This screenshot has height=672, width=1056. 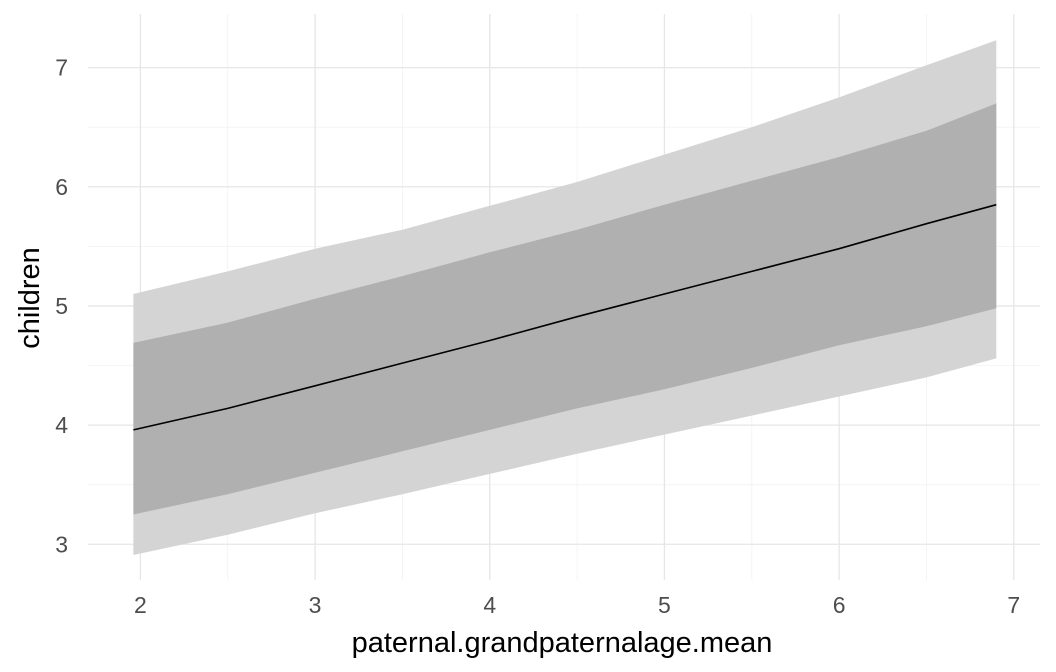 What do you see at coordinates (839, 605) in the screenshot?
I see `x-tick-label: 6` at bounding box center [839, 605].